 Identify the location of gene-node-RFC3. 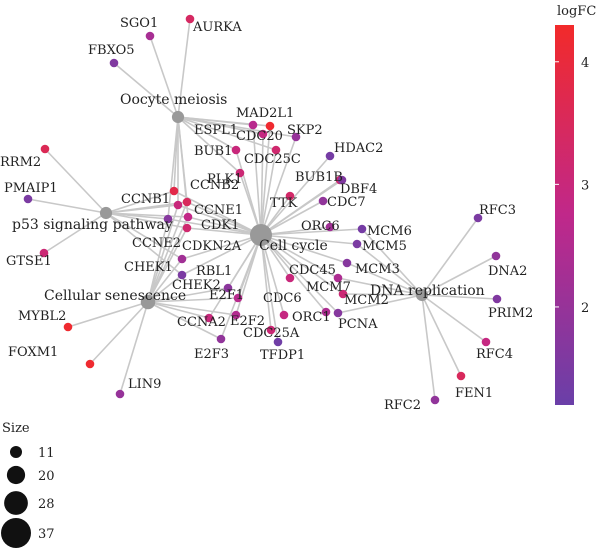
(478, 218).